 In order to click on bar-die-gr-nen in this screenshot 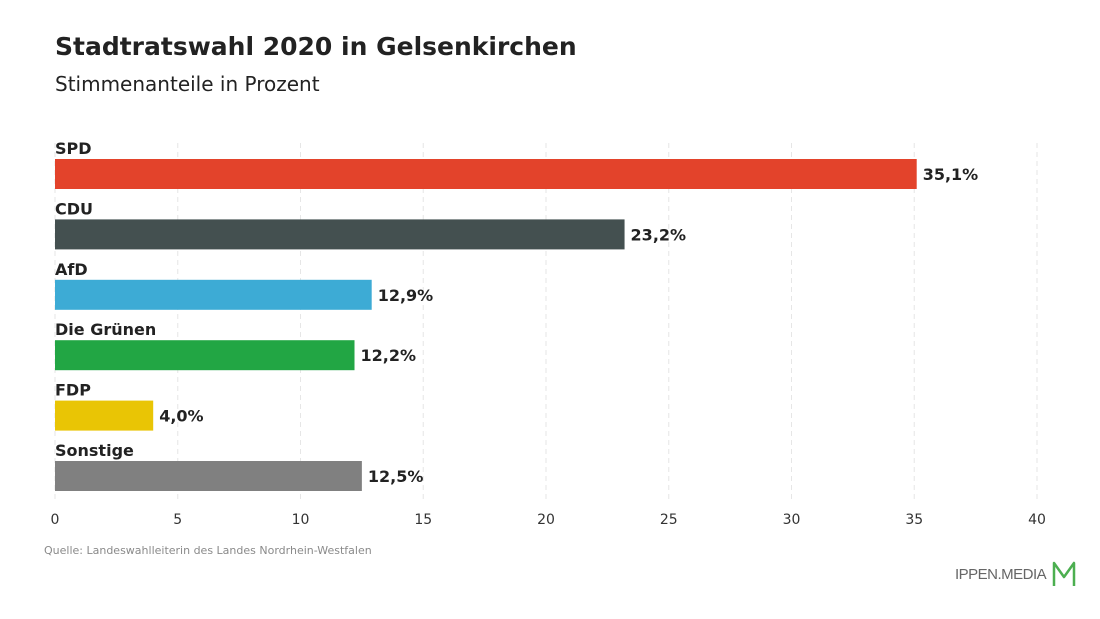, I will do `click(205, 355)`.